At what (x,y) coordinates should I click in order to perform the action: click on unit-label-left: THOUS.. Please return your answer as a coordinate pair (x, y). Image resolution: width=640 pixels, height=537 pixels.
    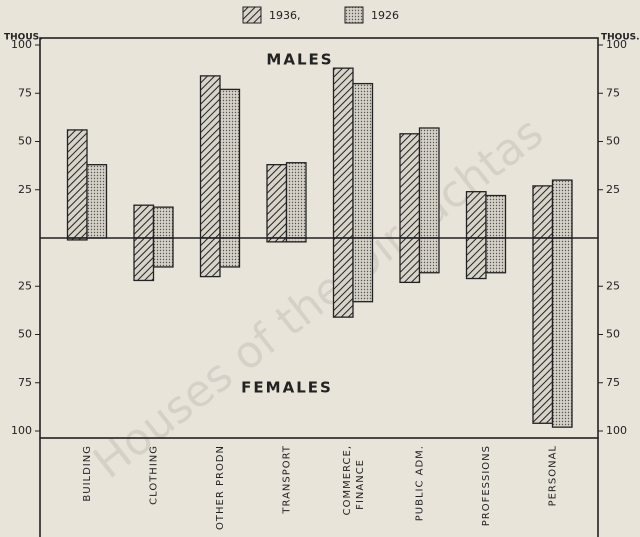
    Looking at the image, I should click on (23, 38).